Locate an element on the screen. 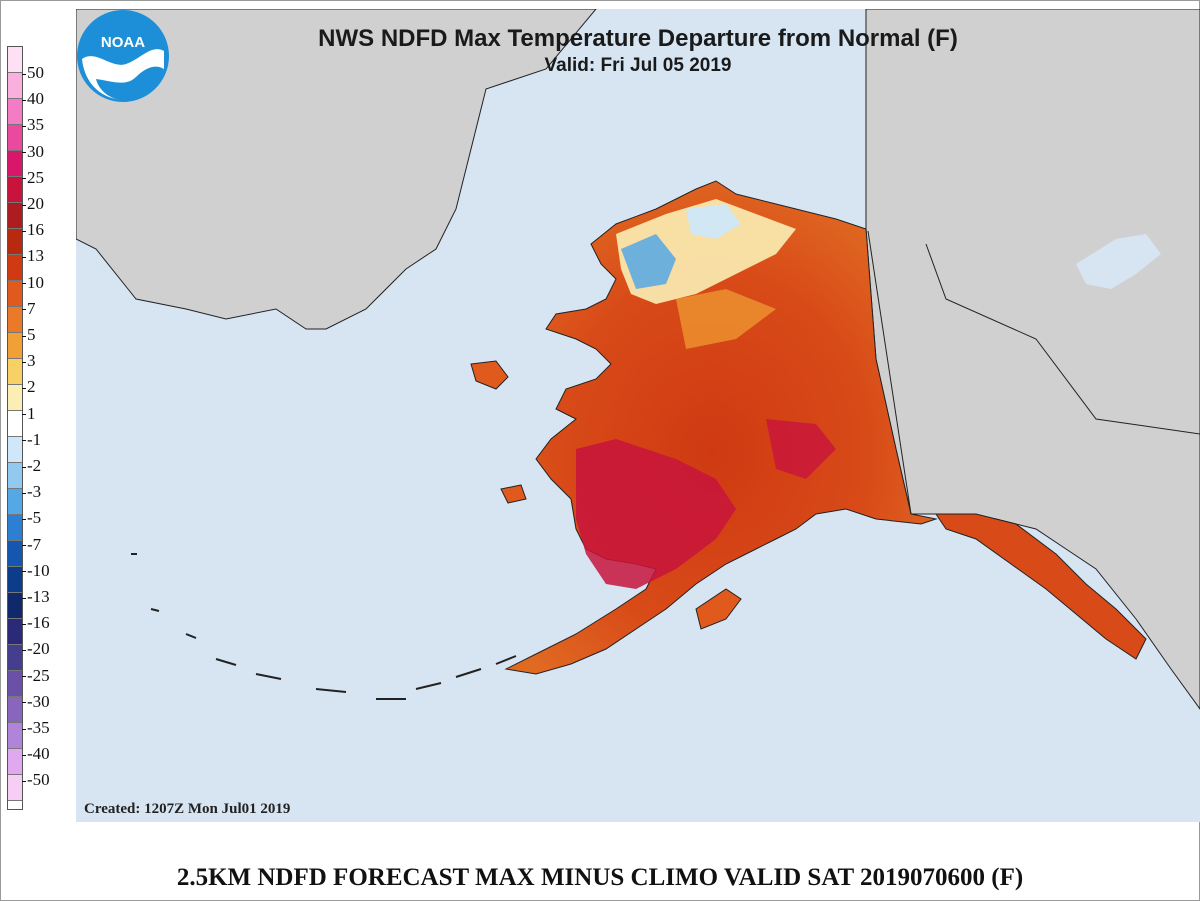  scale-label: -35 is located at coordinates (36, 728).